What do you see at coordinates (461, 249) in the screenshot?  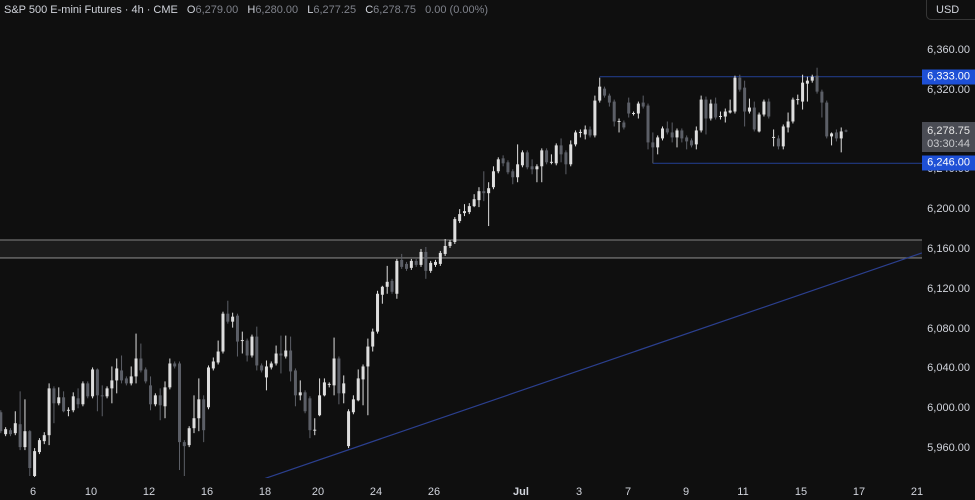 I see `price-zone` at bounding box center [461, 249].